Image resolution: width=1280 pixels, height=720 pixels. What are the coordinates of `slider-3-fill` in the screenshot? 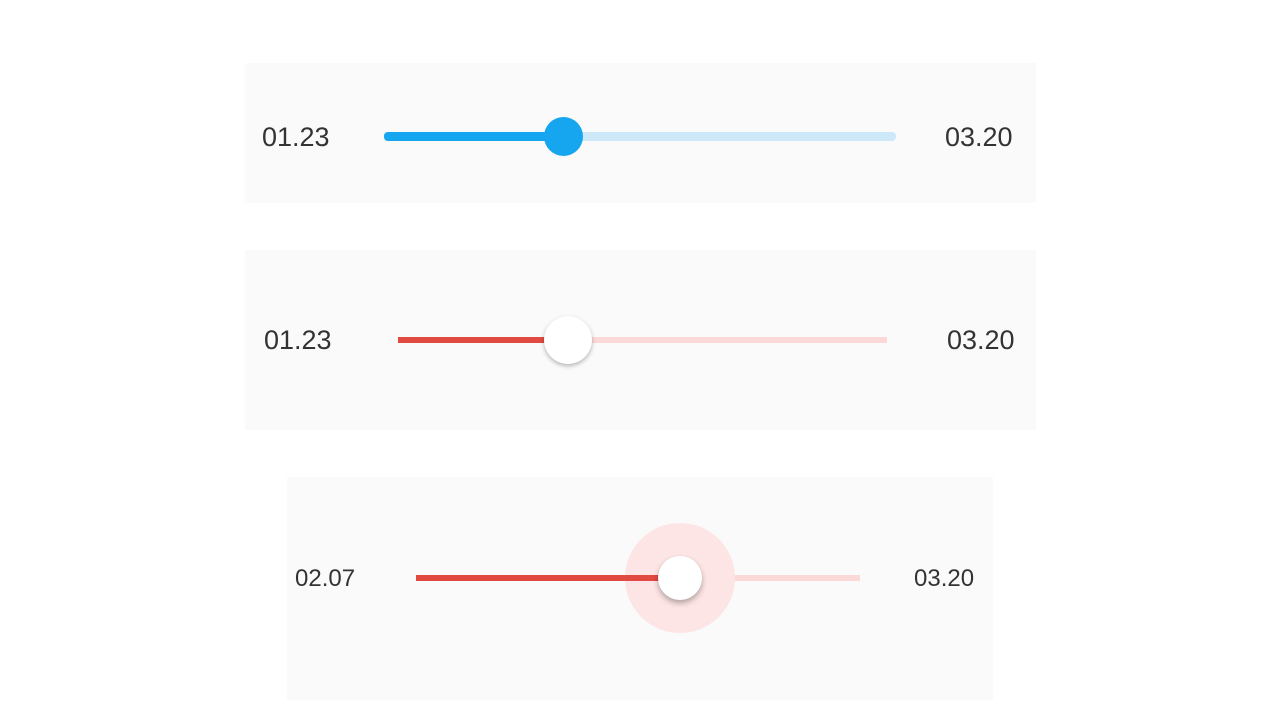 It's located at (548, 578).